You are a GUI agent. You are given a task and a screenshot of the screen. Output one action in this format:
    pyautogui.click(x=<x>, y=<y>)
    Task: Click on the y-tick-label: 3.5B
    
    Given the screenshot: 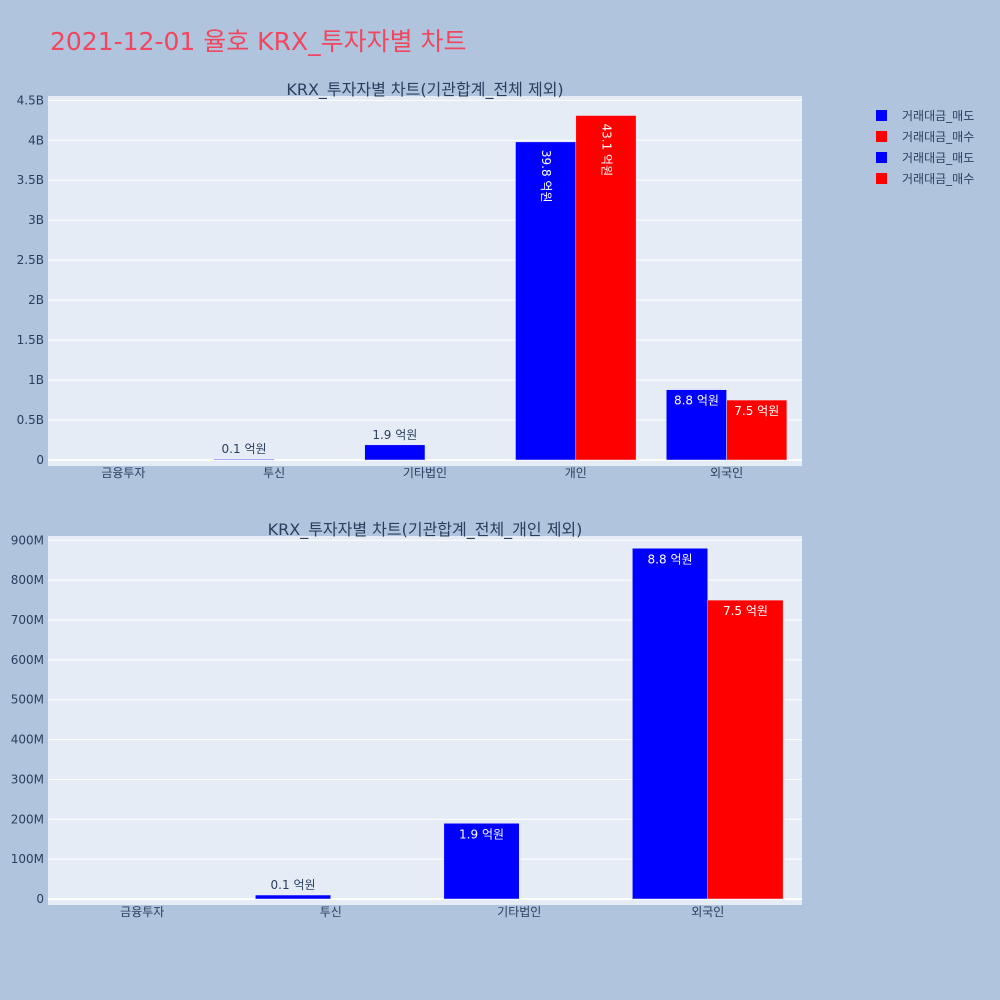 What is the action you would take?
    pyautogui.click(x=30, y=180)
    